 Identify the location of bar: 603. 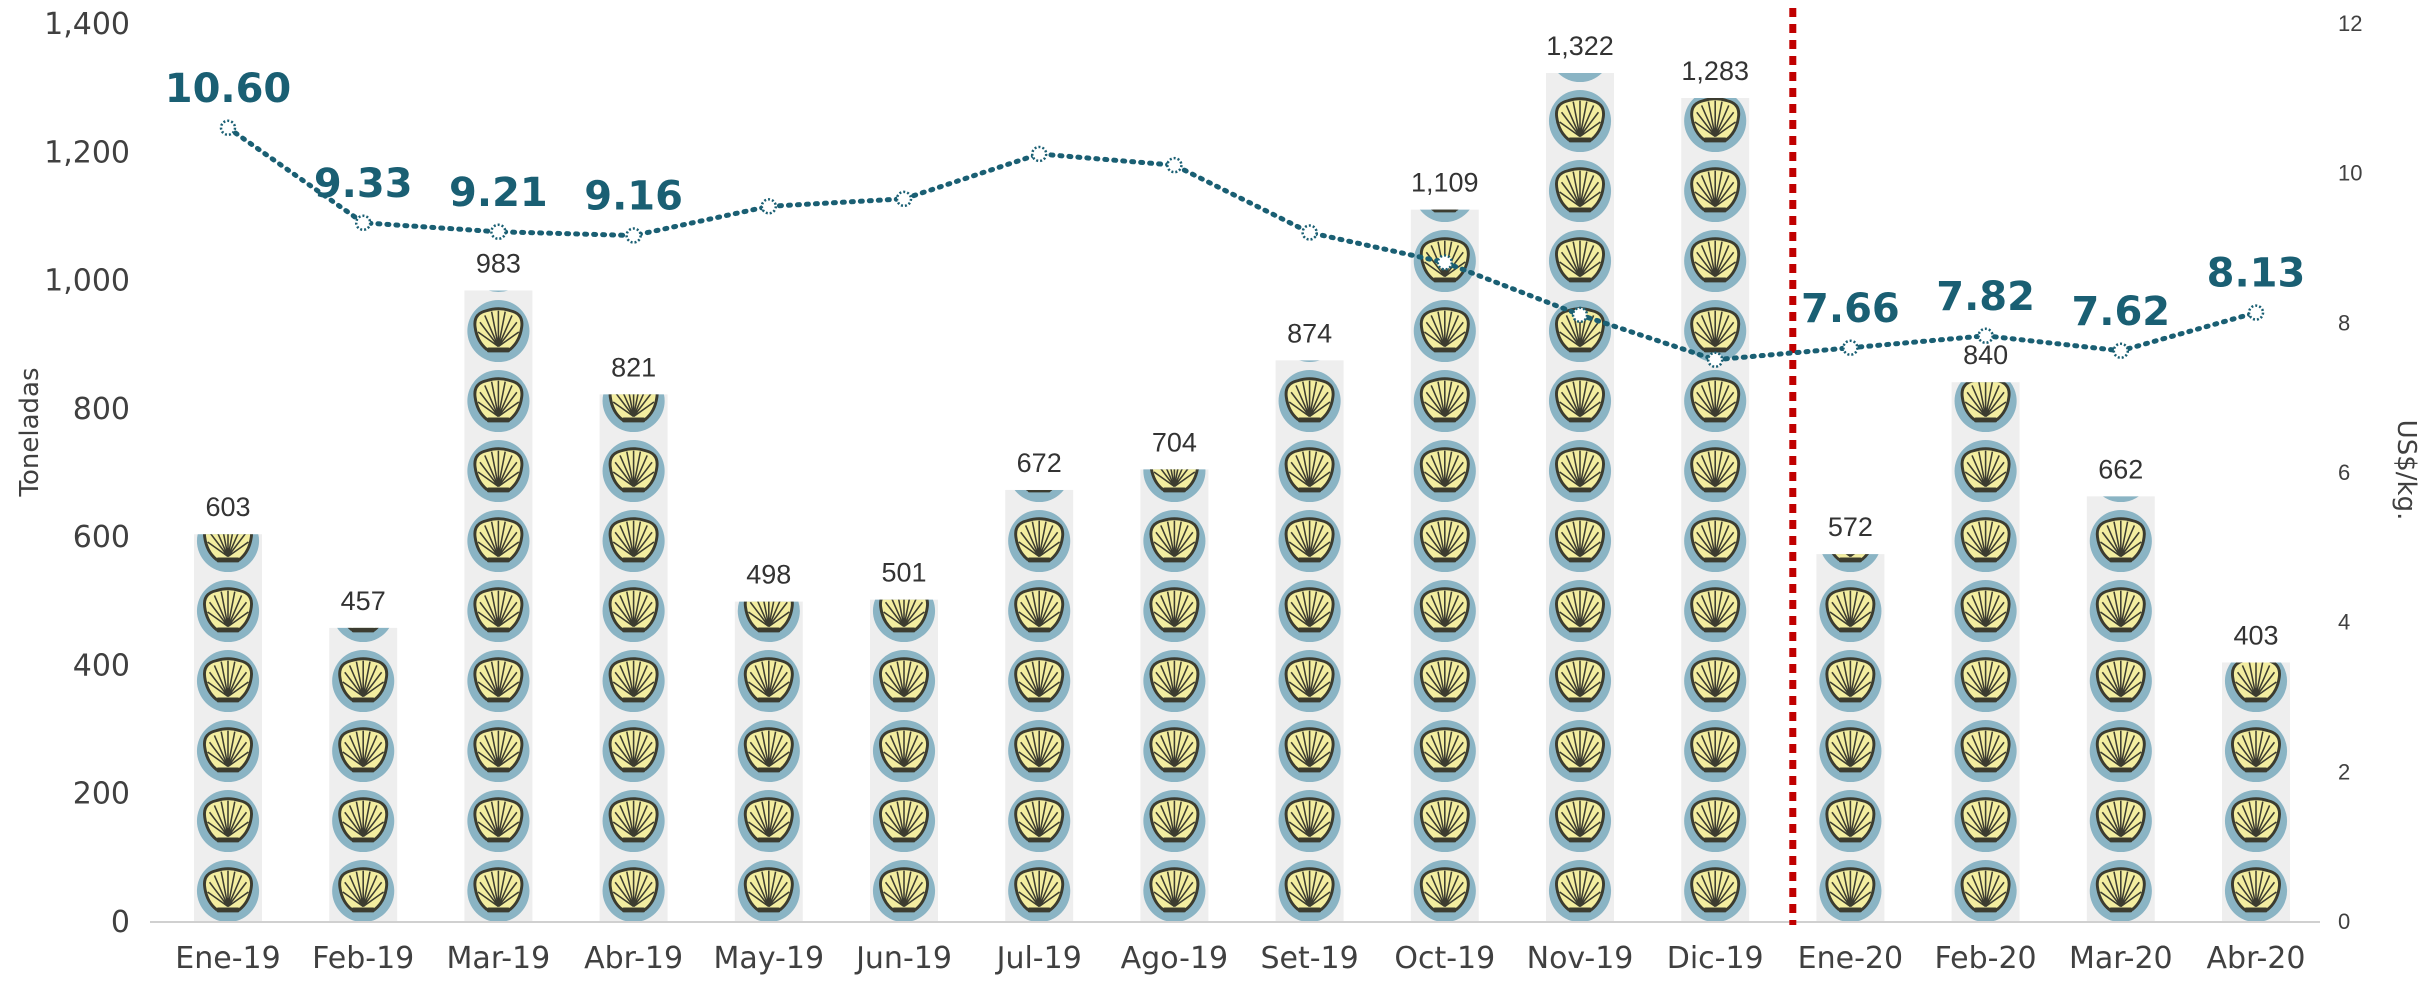
(228, 706).